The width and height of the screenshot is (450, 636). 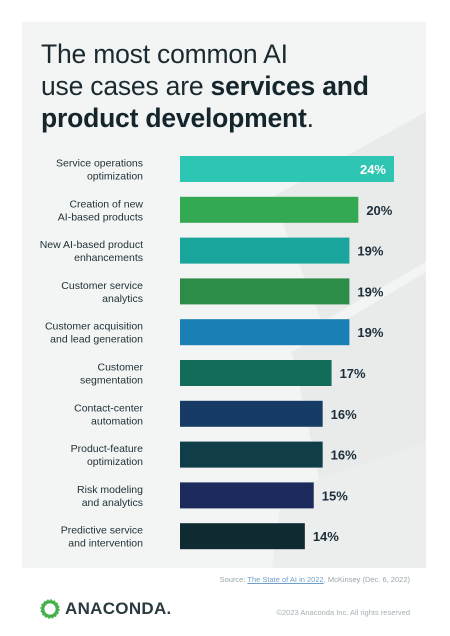 I want to click on title-line-2-bold: services and, so click(x=289, y=86).